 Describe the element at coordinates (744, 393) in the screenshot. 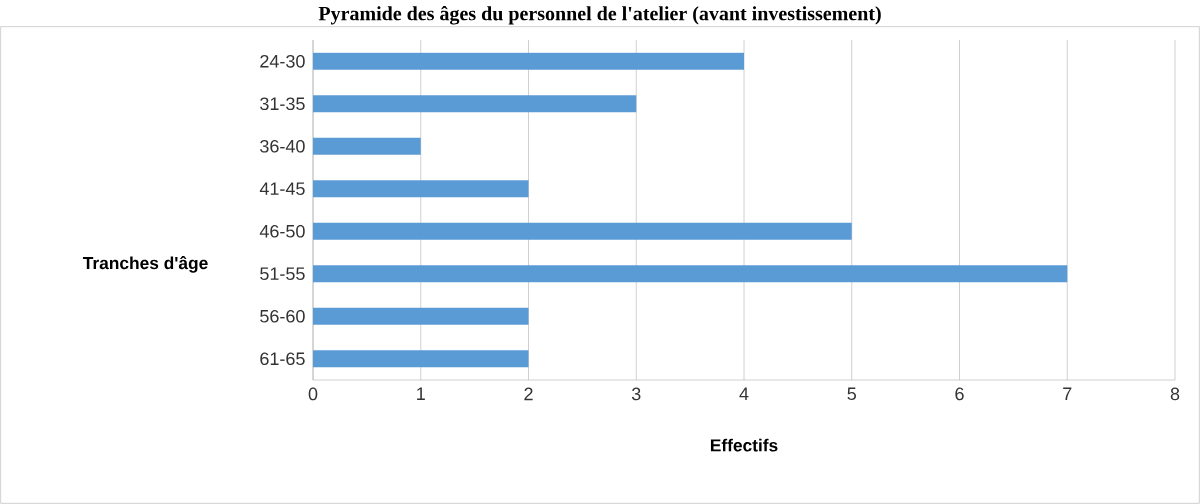

I see `x-tick-label: 4` at that location.